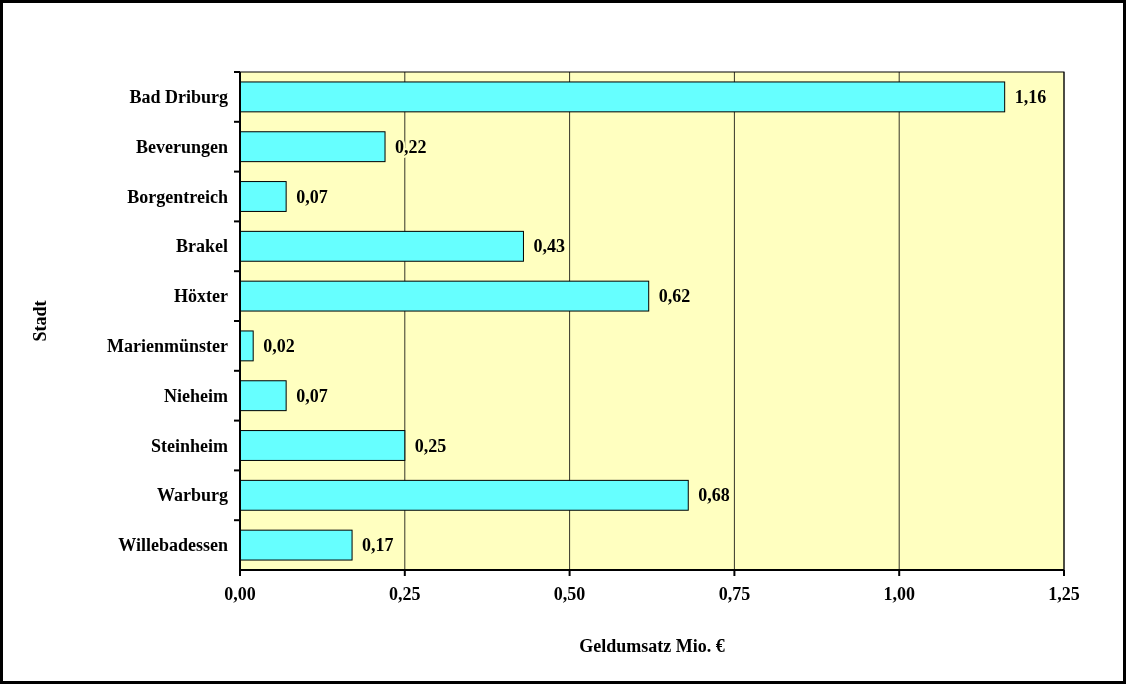 The image size is (1126, 684). What do you see at coordinates (674, 296) in the screenshot?
I see `data-label: 0,62` at bounding box center [674, 296].